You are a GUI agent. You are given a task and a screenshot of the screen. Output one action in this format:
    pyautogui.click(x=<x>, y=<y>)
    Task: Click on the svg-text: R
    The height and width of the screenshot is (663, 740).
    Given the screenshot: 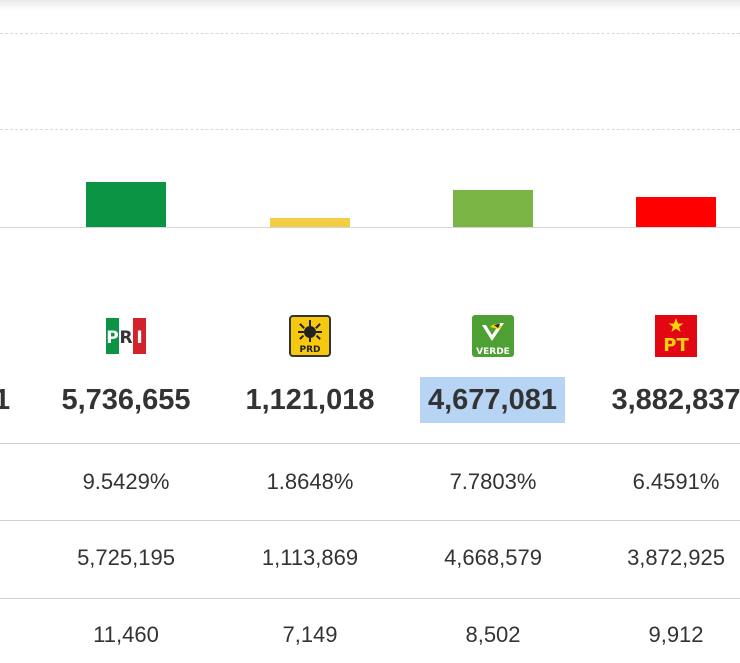 What is the action you would take?
    pyautogui.click(x=125, y=338)
    